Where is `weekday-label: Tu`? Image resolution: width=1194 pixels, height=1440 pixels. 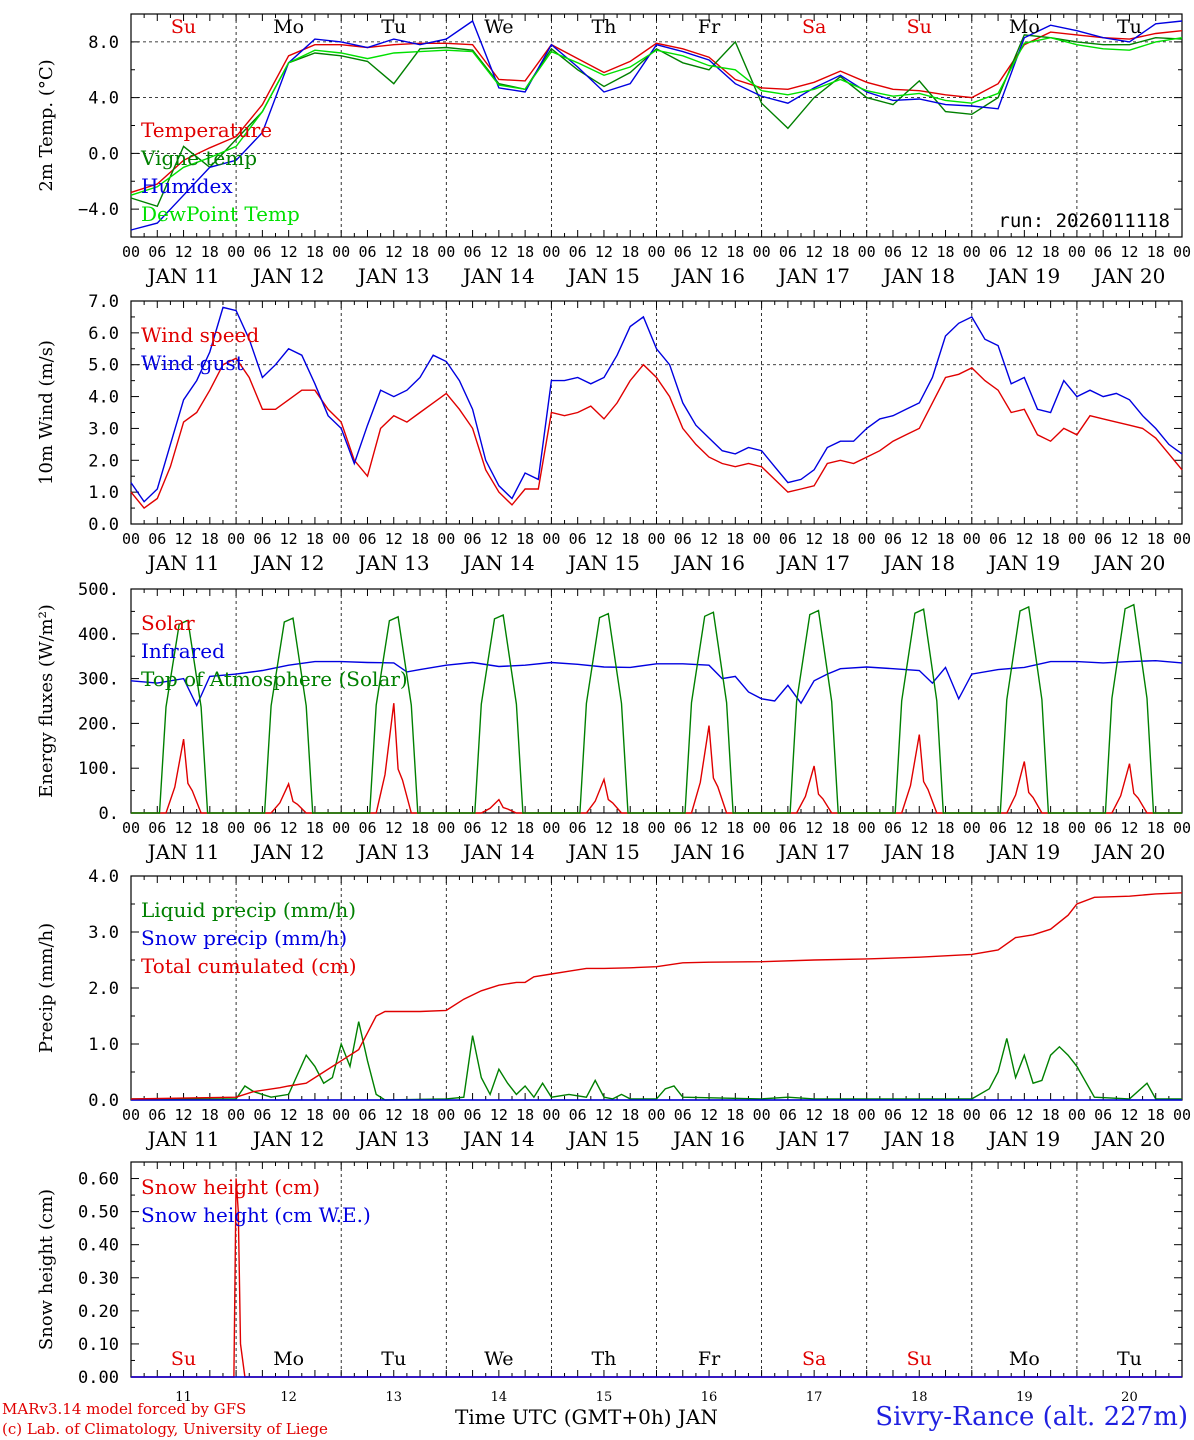
weekday-label: Tu is located at coordinates (1129, 27).